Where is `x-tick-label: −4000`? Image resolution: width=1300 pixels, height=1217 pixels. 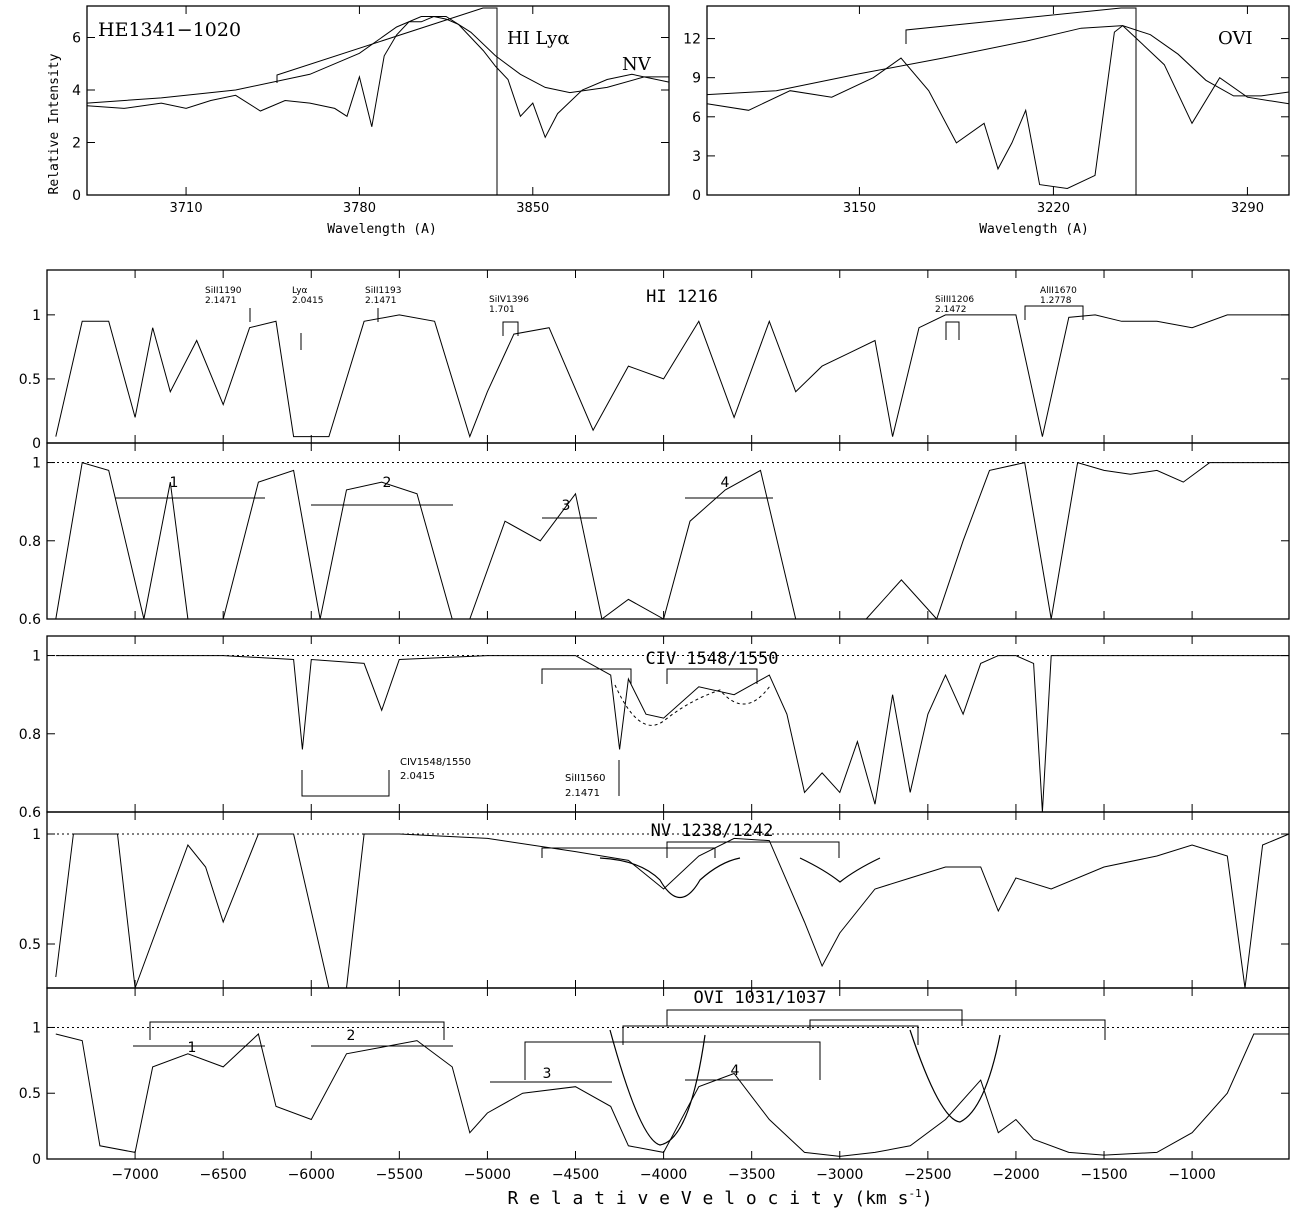
x-tick-label: −4000 is located at coordinates (663, 1175).